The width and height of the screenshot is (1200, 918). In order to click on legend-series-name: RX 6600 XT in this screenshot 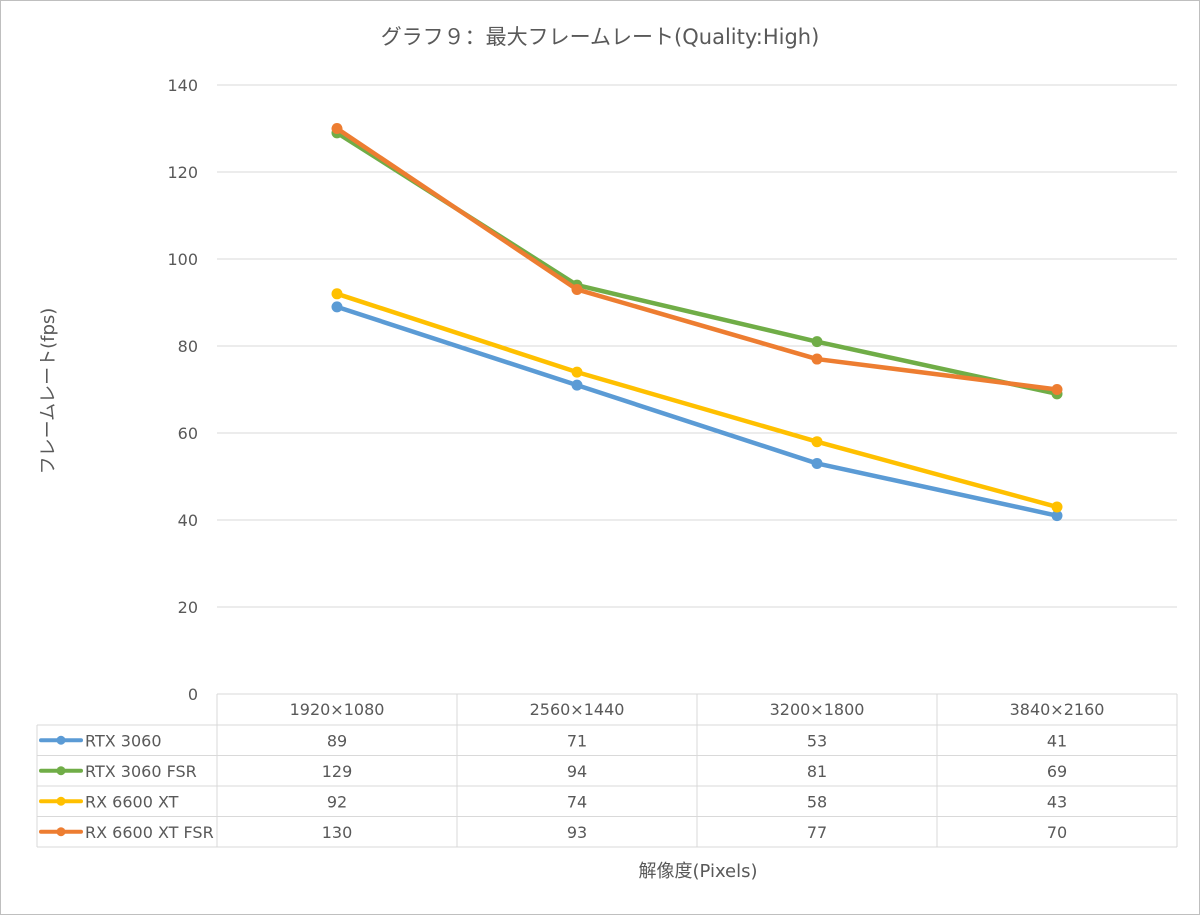, I will do `click(132, 801)`.